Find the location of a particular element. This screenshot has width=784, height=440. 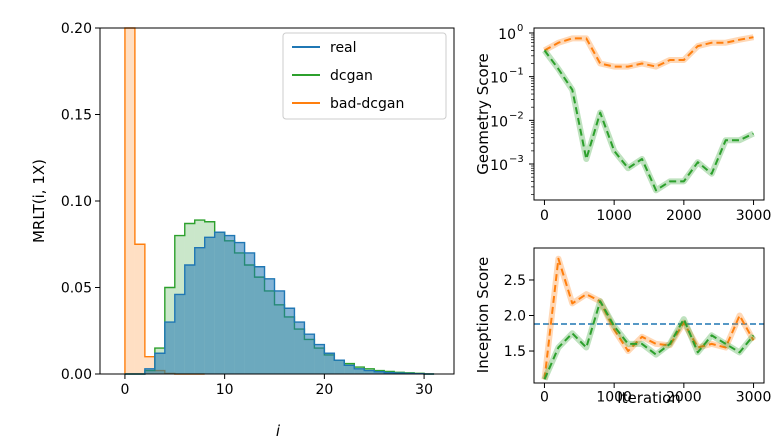

inception-score-xtick-label: 0 is located at coordinates (544, 398).